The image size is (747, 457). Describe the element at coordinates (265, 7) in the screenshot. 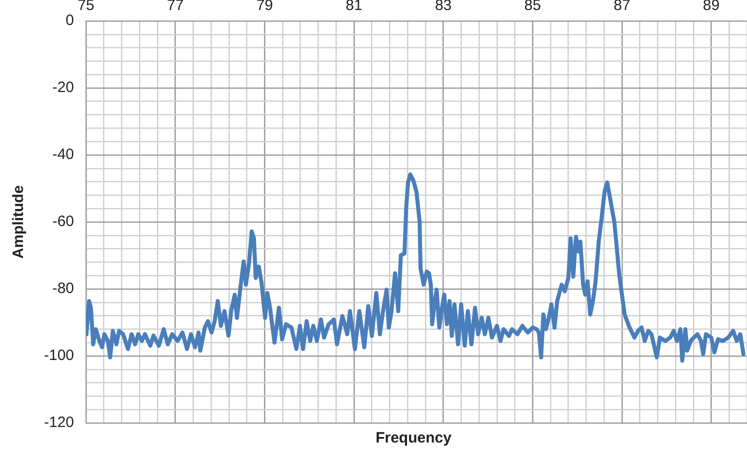

I see `x-tick-label: 79` at that location.